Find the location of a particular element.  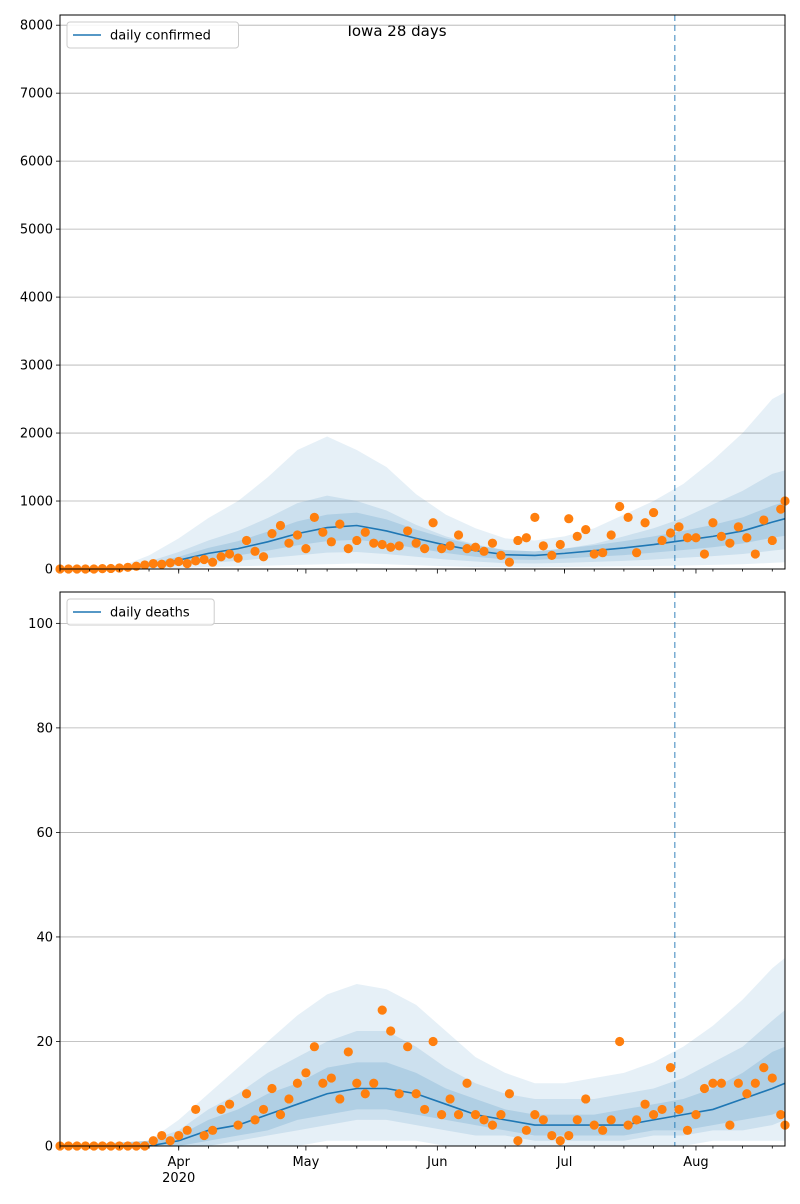

x-tick-label: Jun is located at coordinates (436, 1162).